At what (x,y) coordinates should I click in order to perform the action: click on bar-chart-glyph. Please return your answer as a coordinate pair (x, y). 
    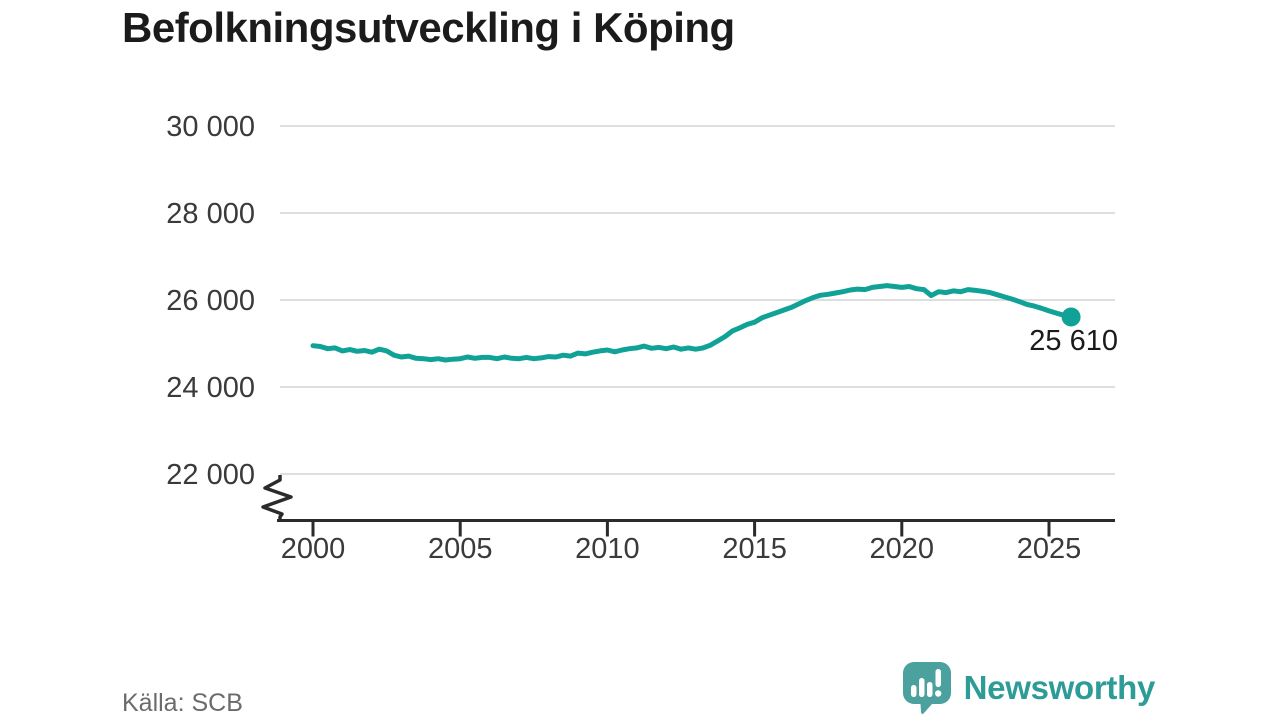
    Looking at the image, I should click on (926, 683).